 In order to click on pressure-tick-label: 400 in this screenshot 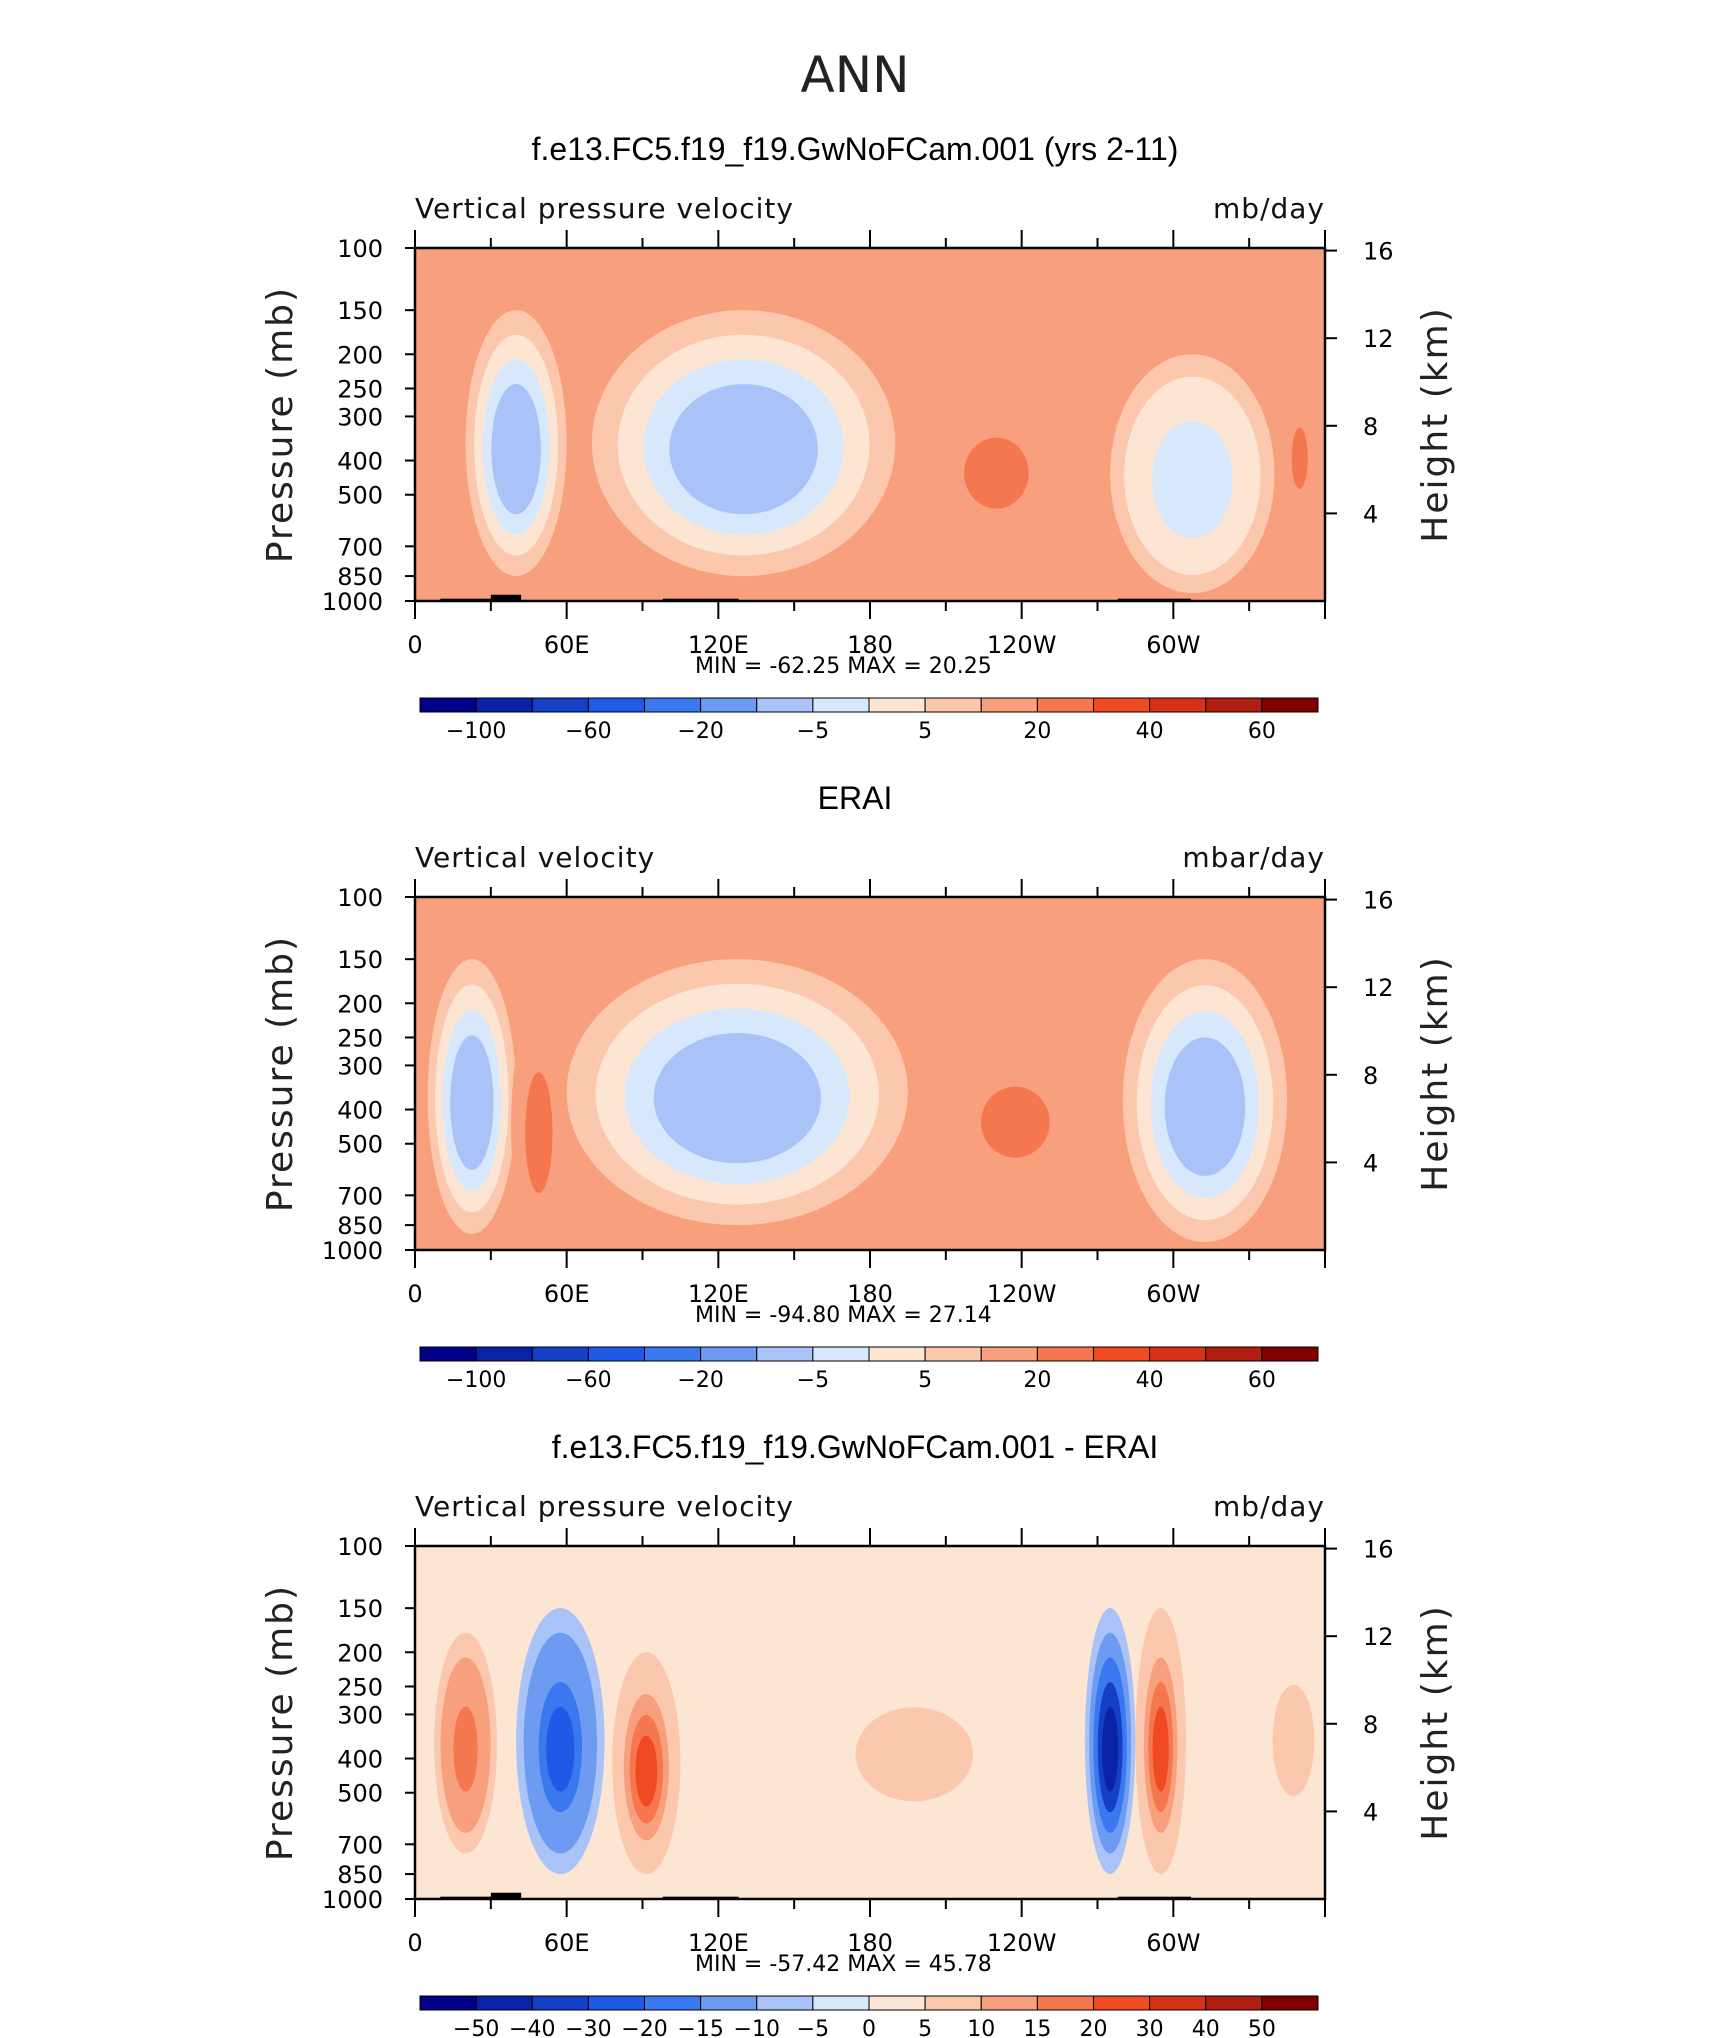, I will do `click(360, 1760)`.